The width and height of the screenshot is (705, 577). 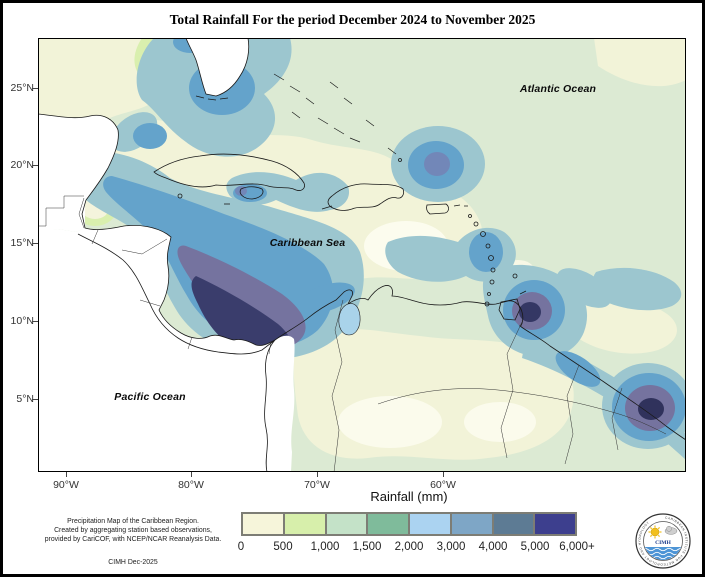 I want to click on island-hispaniola, so click(x=366, y=197).